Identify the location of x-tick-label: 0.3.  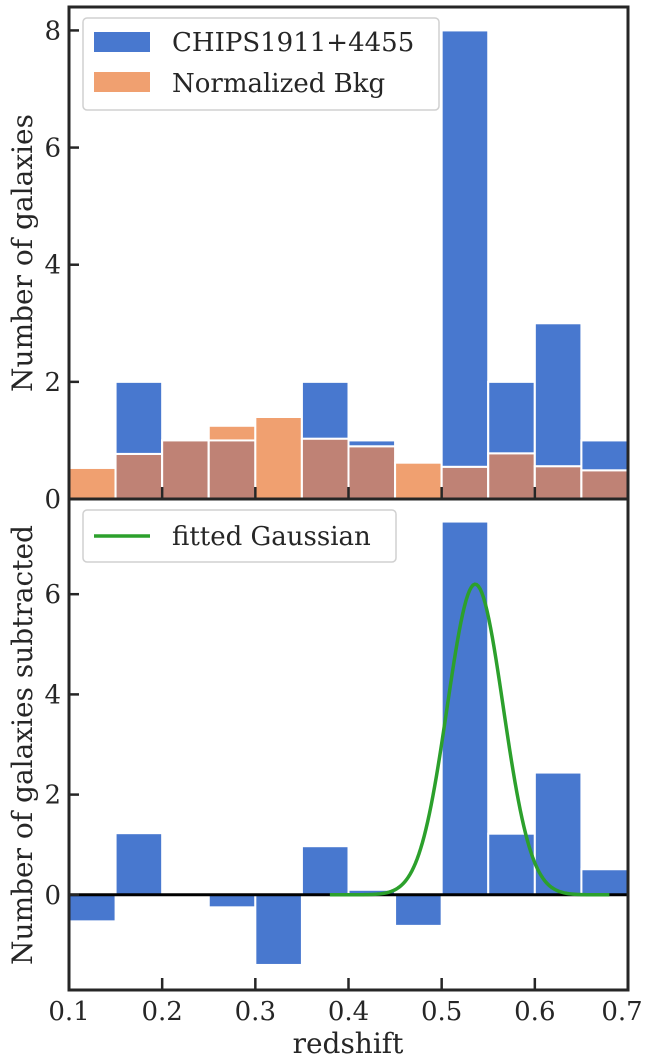
(255, 1012).